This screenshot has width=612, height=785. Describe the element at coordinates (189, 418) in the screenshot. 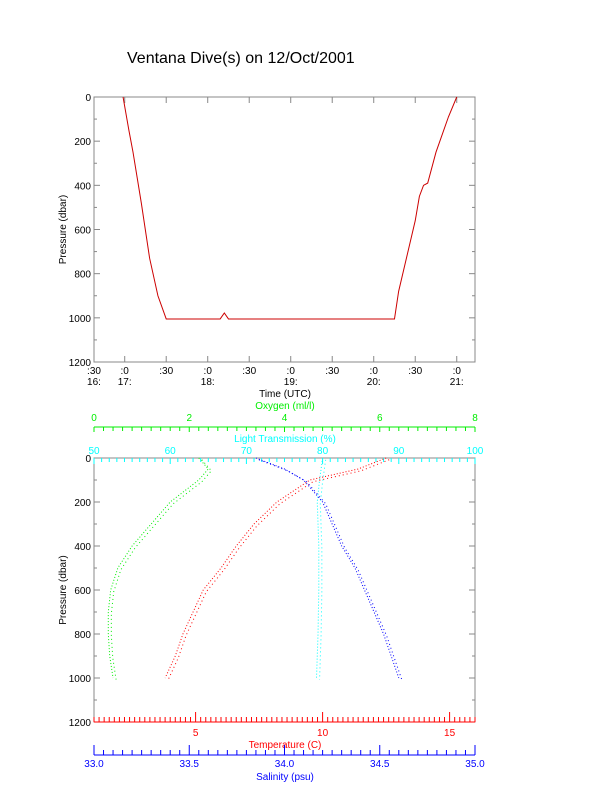

I see `axis-tick-label: 2` at that location.